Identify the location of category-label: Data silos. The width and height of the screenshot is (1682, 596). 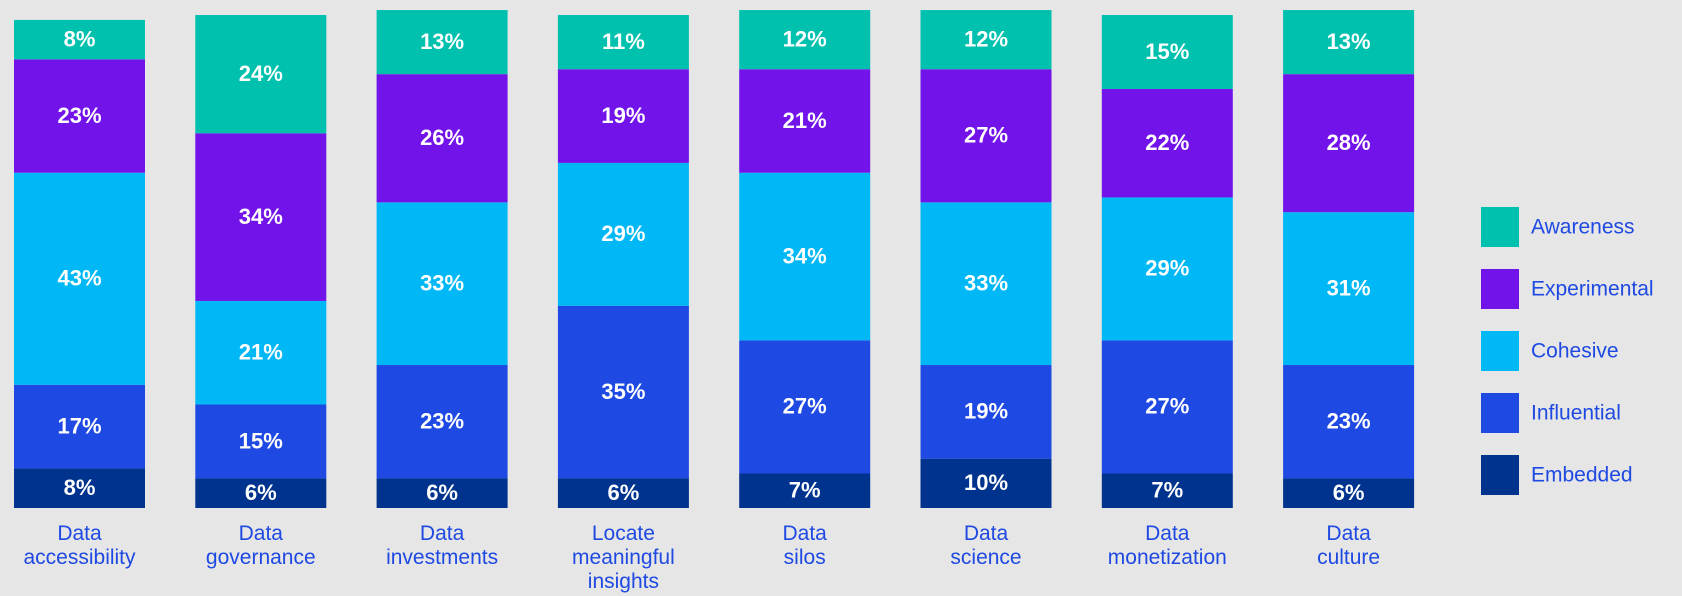
(804, 545).